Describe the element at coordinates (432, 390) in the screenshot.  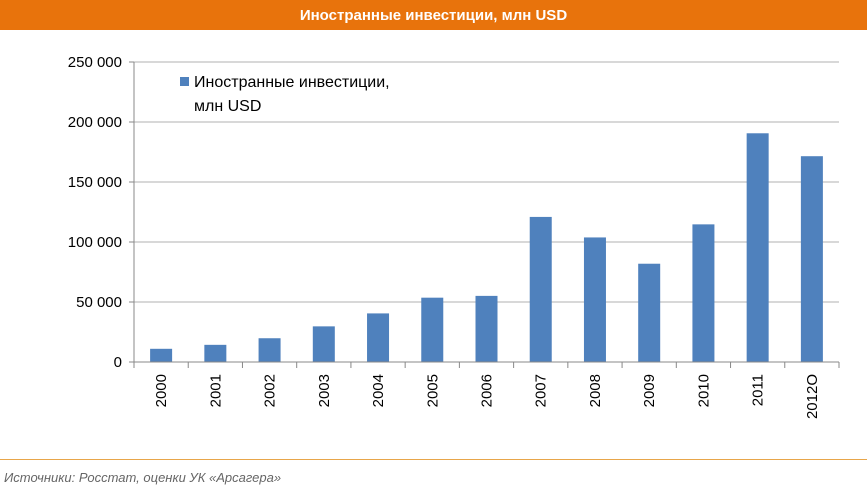
I see `x-tick-label: 2005` at that location.